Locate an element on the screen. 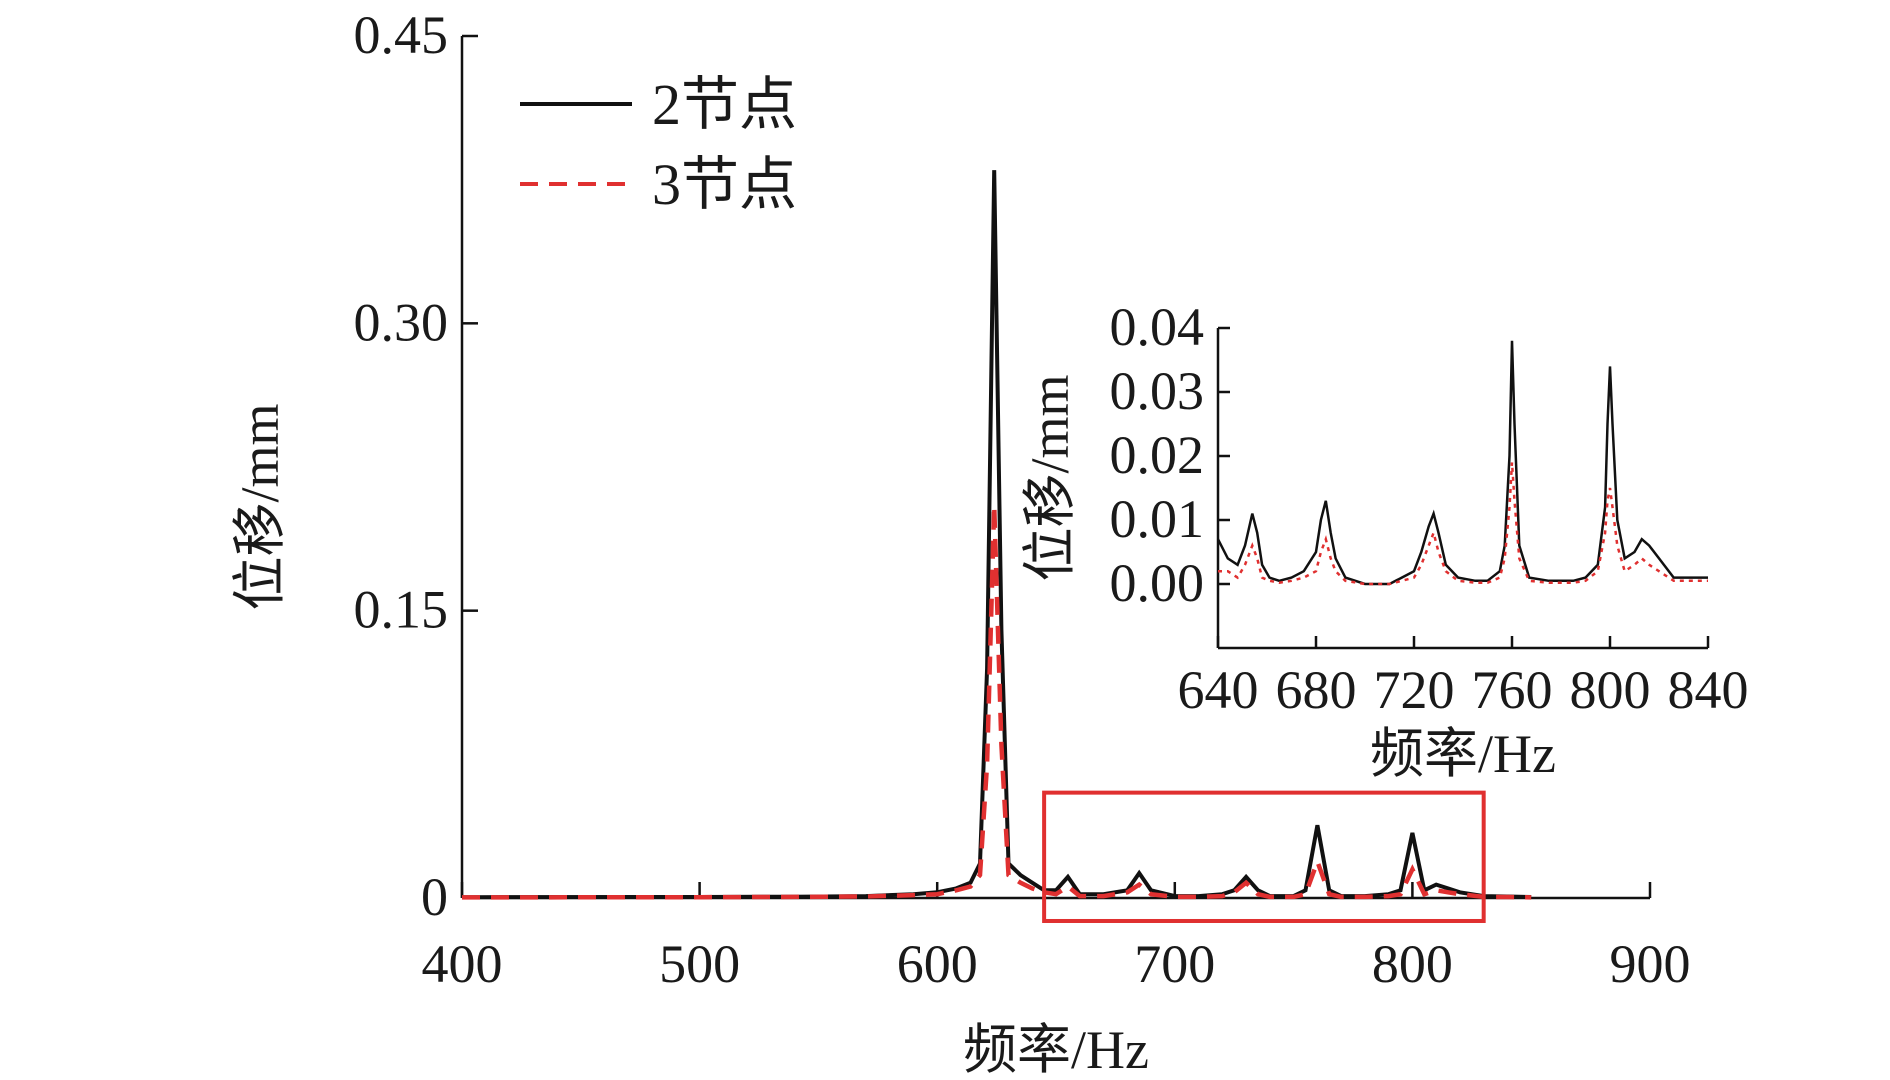 Image resolution: width=1890 pixels, height=1080 pixels. main-y-axis-label: 位移/mm is located at coordinates (260, 506).